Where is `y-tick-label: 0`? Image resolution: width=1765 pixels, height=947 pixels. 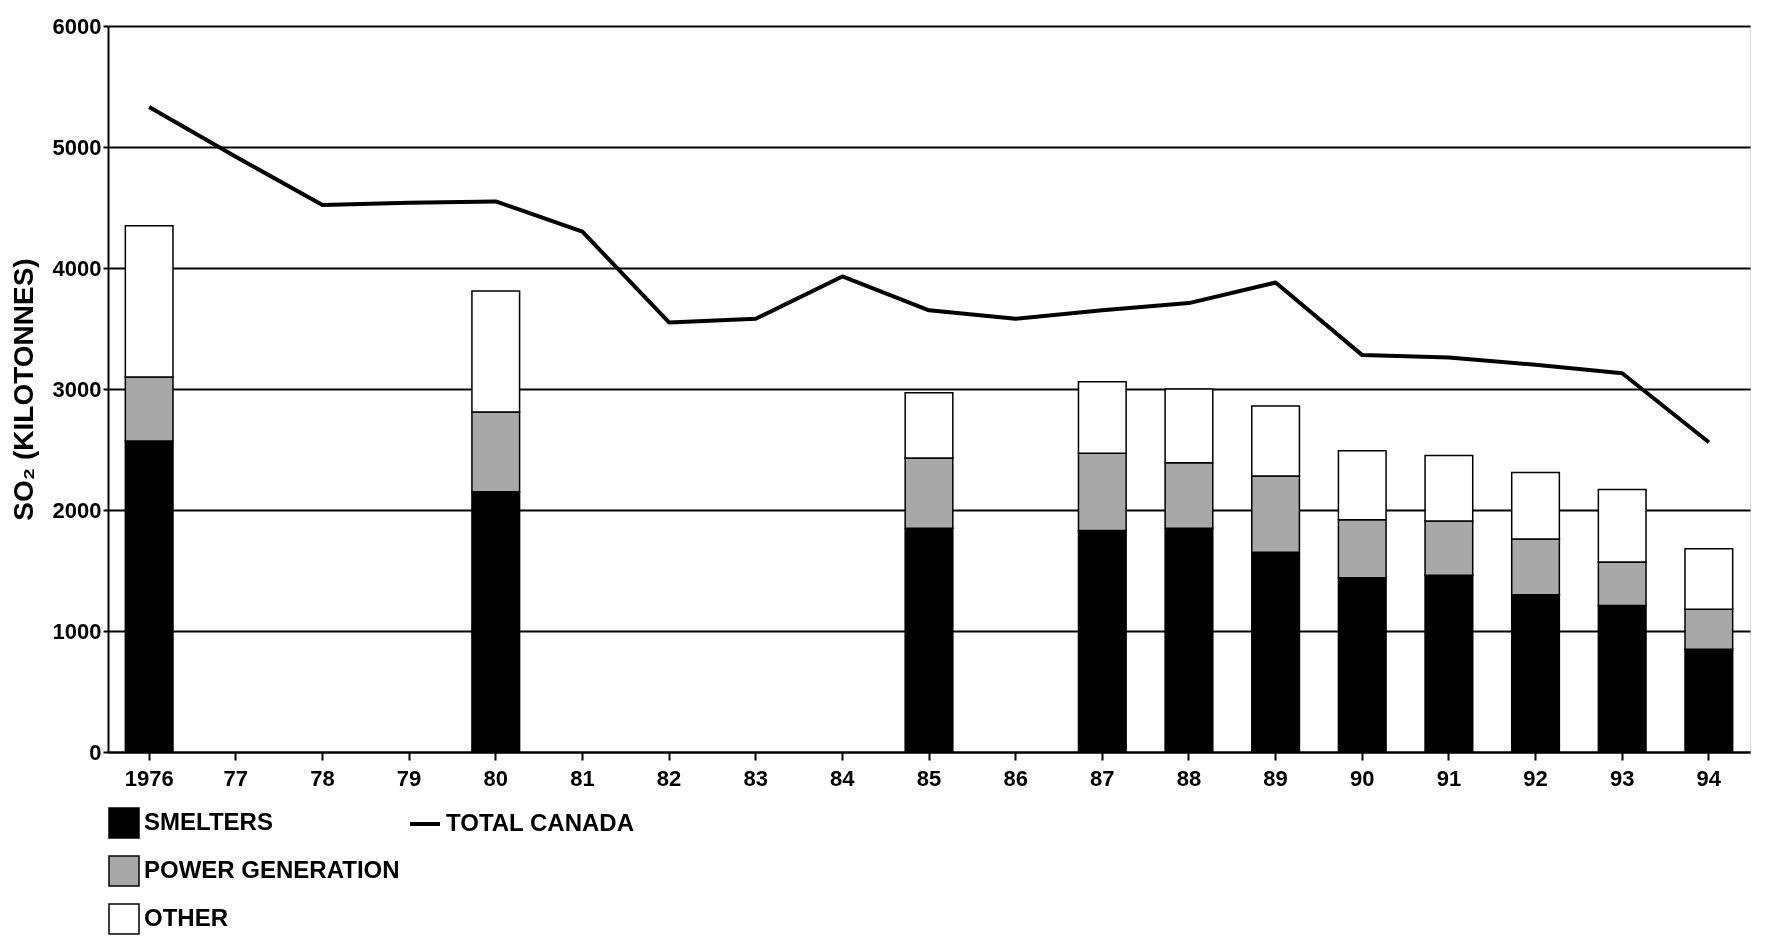
y-tick-label: 0 is located at coordinates (95, 752).